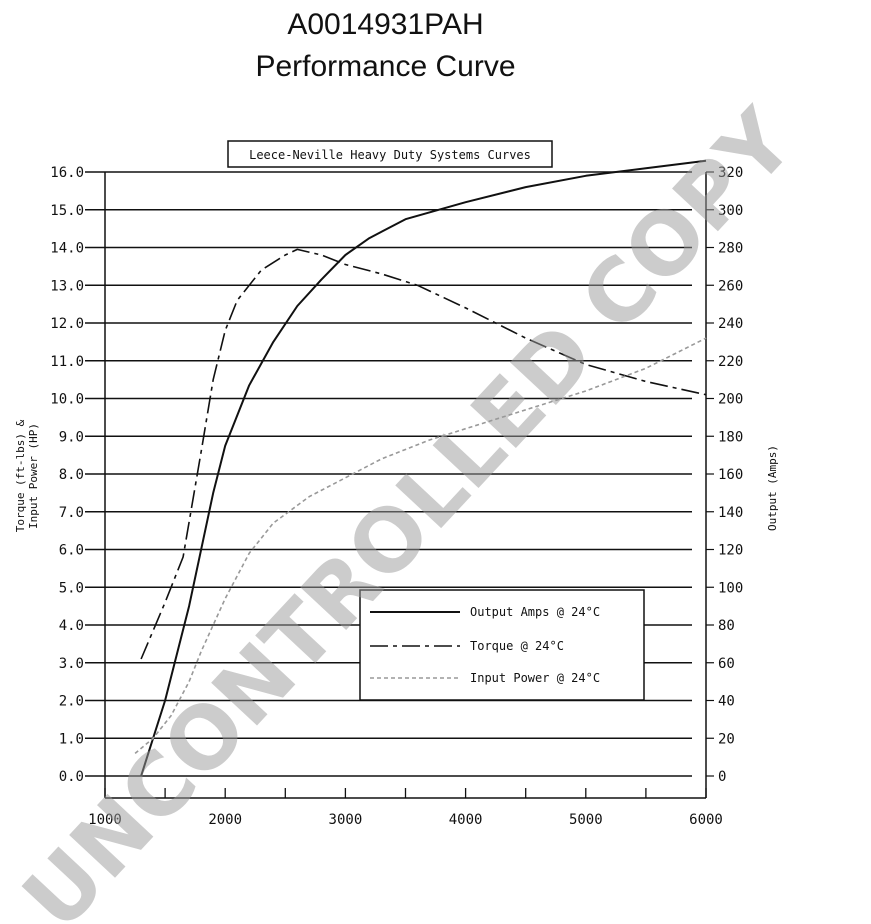  I want to click on y-left-axis-title: Torque (ft-lbs) & Input Power (HP), so click(27, 475).